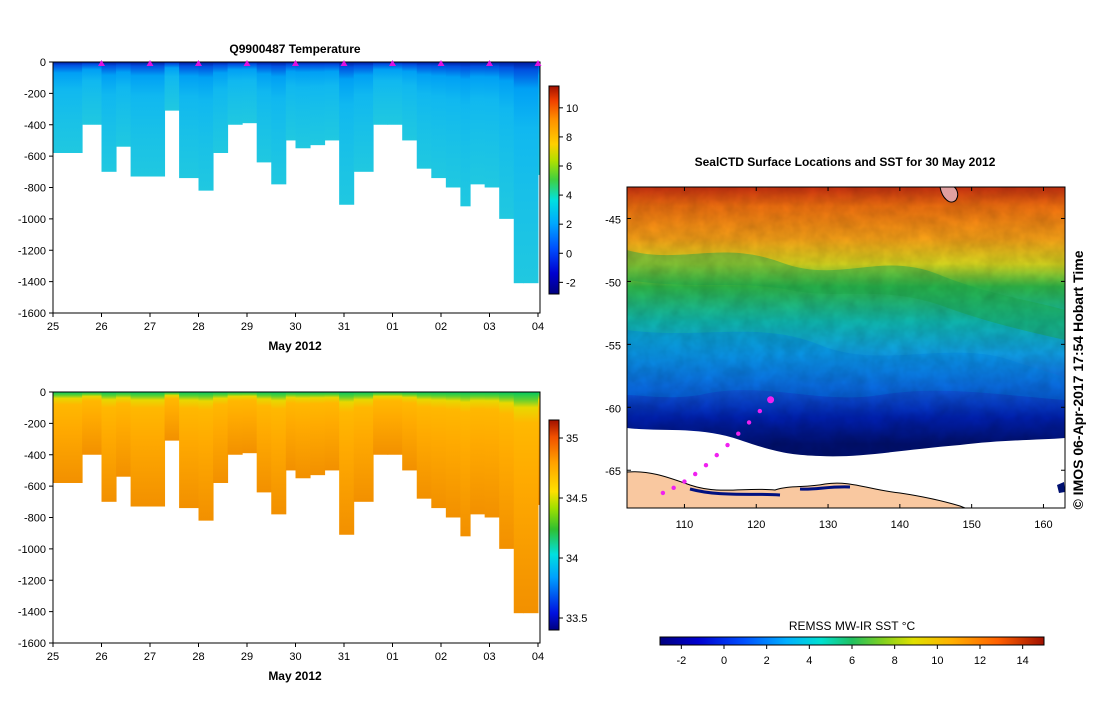 The height and width of the screenshot is (705, 1099). I want to click on x-tick-label: 04, so click(538, 657).